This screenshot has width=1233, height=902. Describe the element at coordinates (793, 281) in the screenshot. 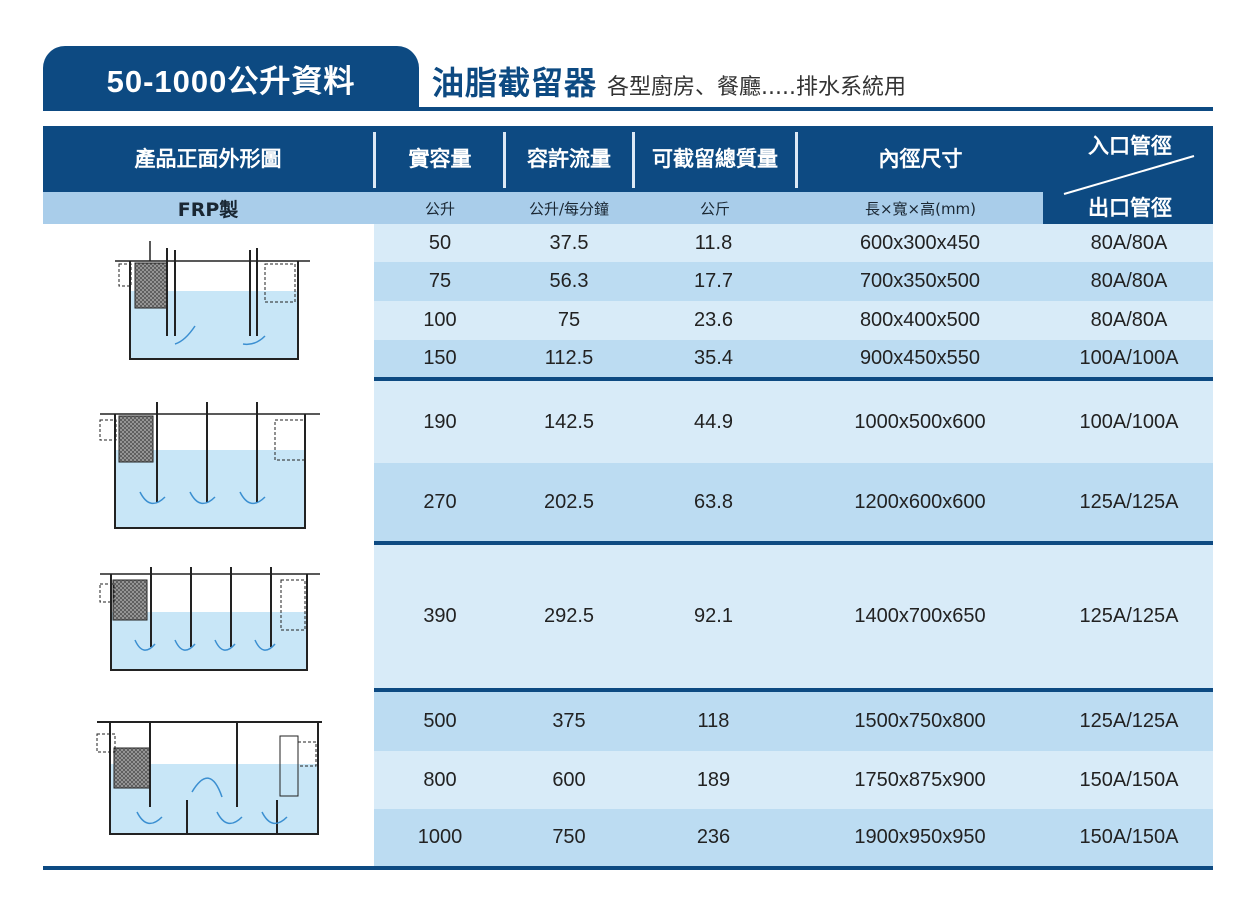

I see `table-row: 75 56.3 17.7 700x350x500 80A/80A` at that location.